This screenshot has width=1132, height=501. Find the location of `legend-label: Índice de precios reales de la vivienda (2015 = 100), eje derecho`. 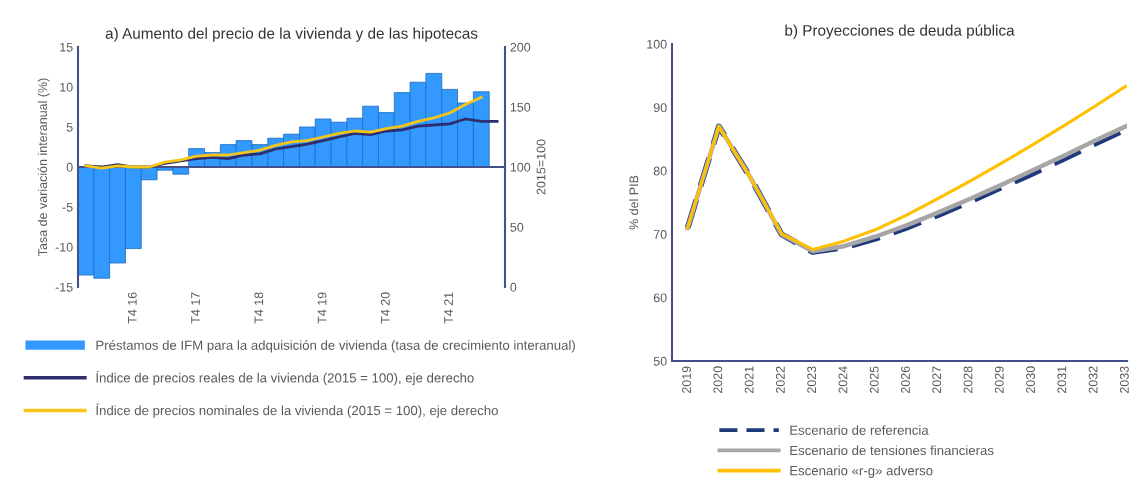

legend-label: Índice de precios reales de la vivienda (2015 = 100), eje derecho is located at coordinates (285, 378).